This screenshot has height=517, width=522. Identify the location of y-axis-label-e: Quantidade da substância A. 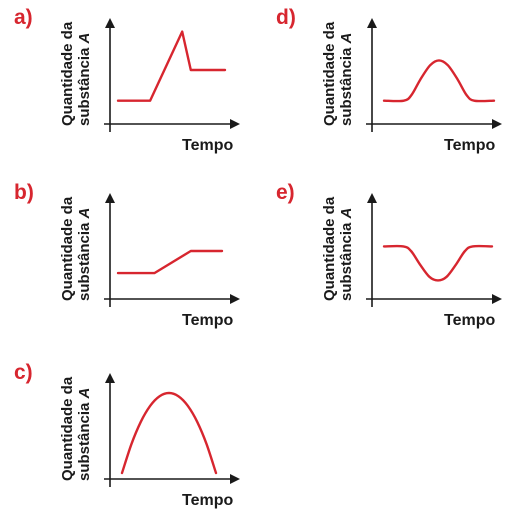
(338, 248).